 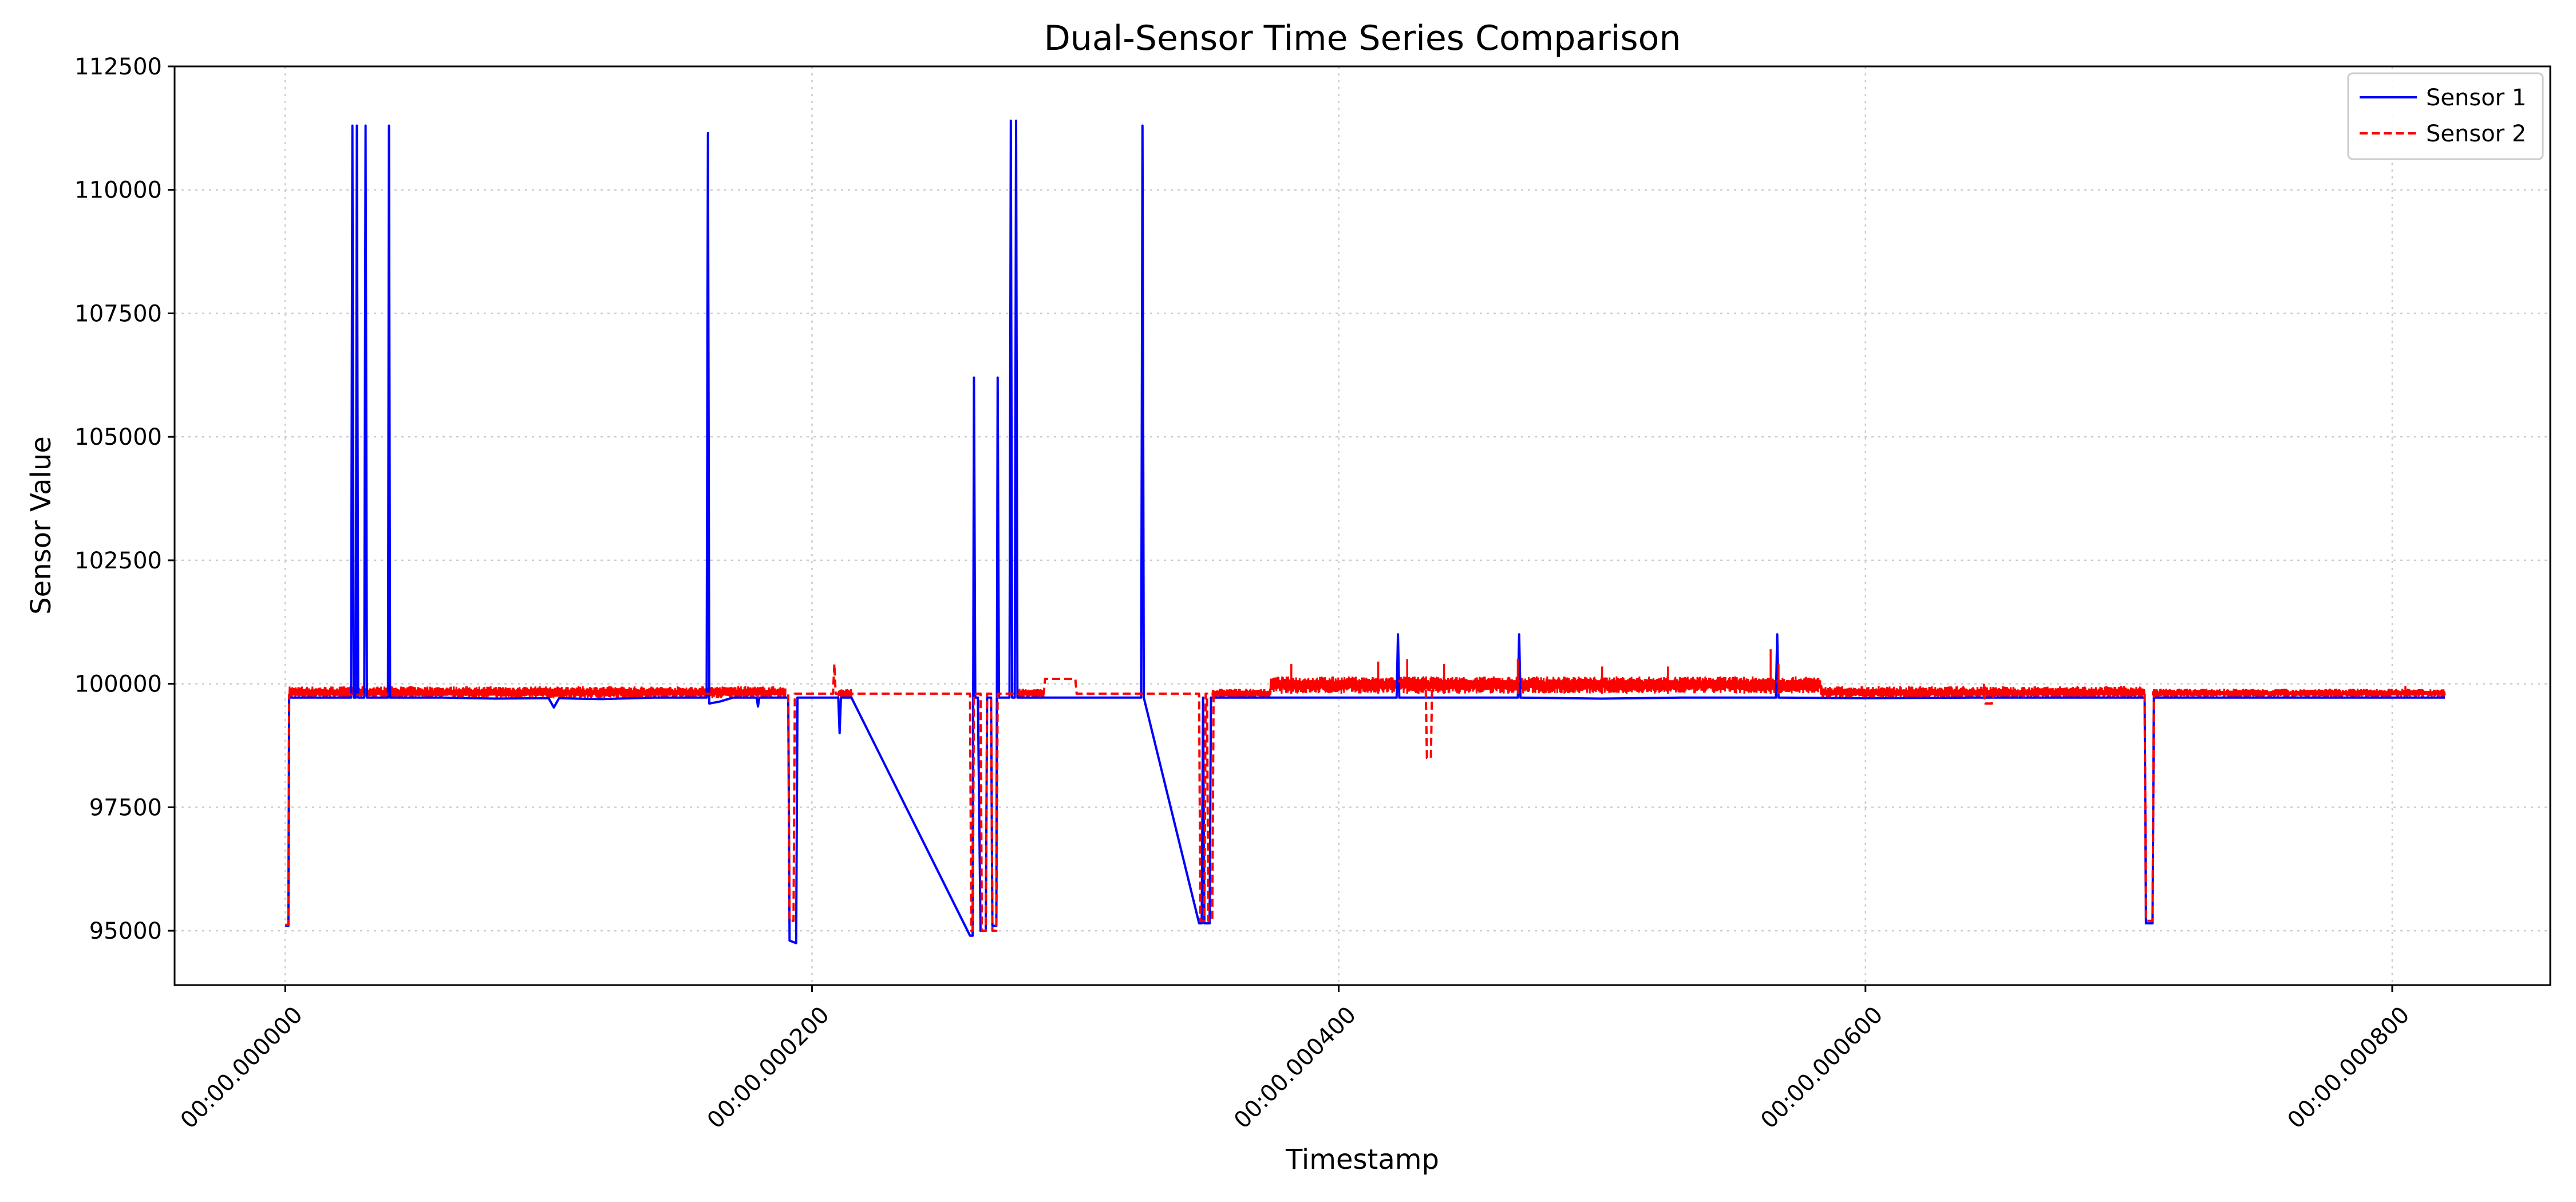 I want to click on y-tick-label: 107500, so click(x=118, y=314).